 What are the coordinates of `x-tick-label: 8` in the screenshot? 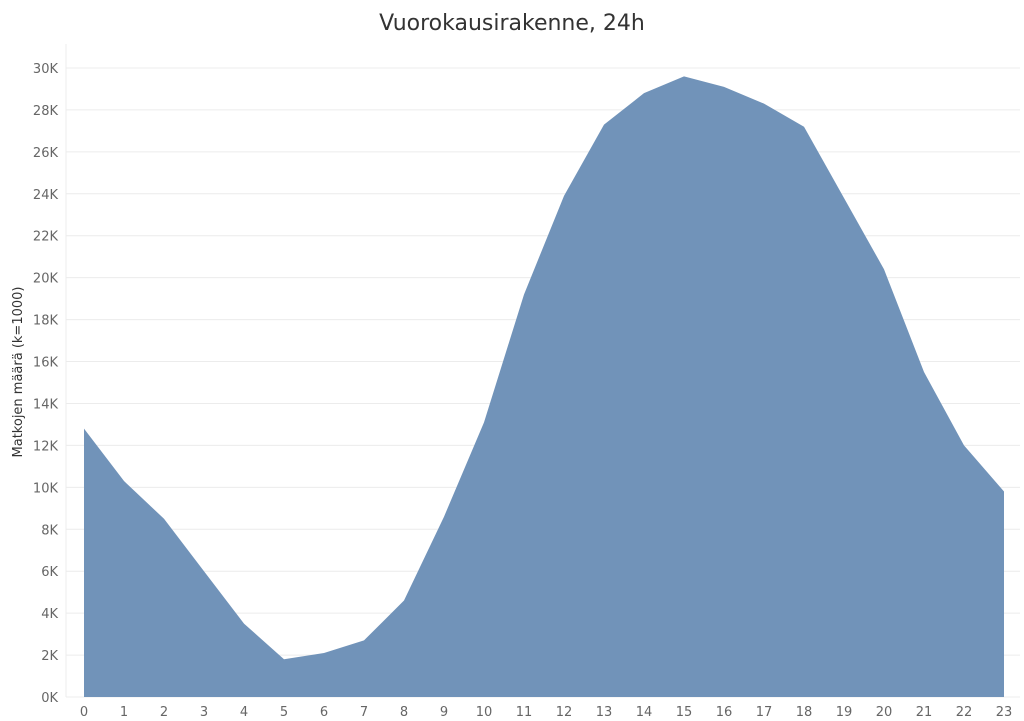 It's located at (404, 712).